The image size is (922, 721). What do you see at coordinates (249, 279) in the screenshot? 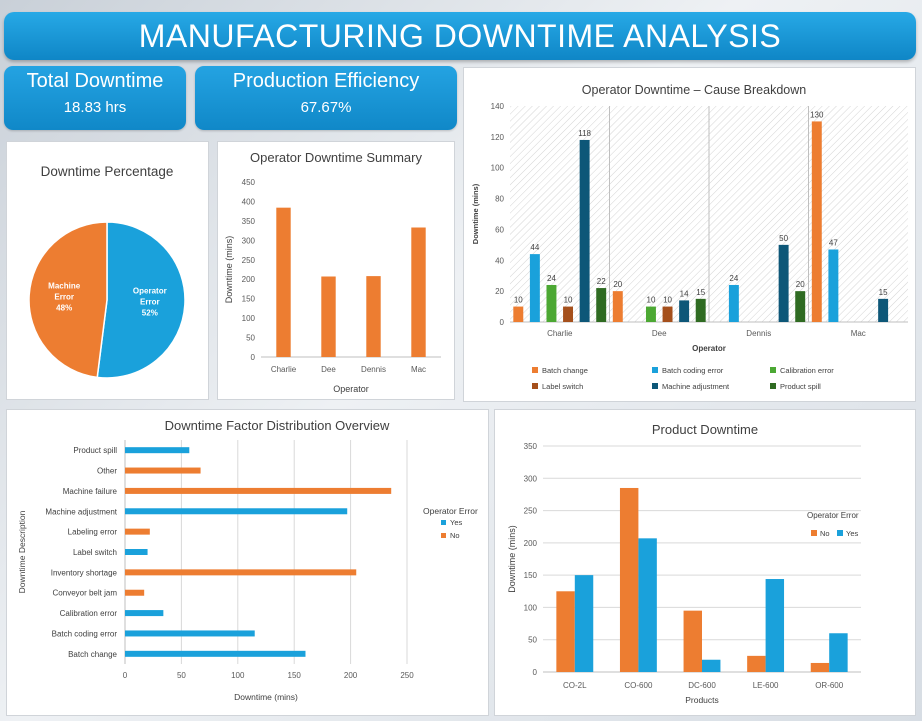
I see `y-tick-label: 200` at bounding box center [249, 279].